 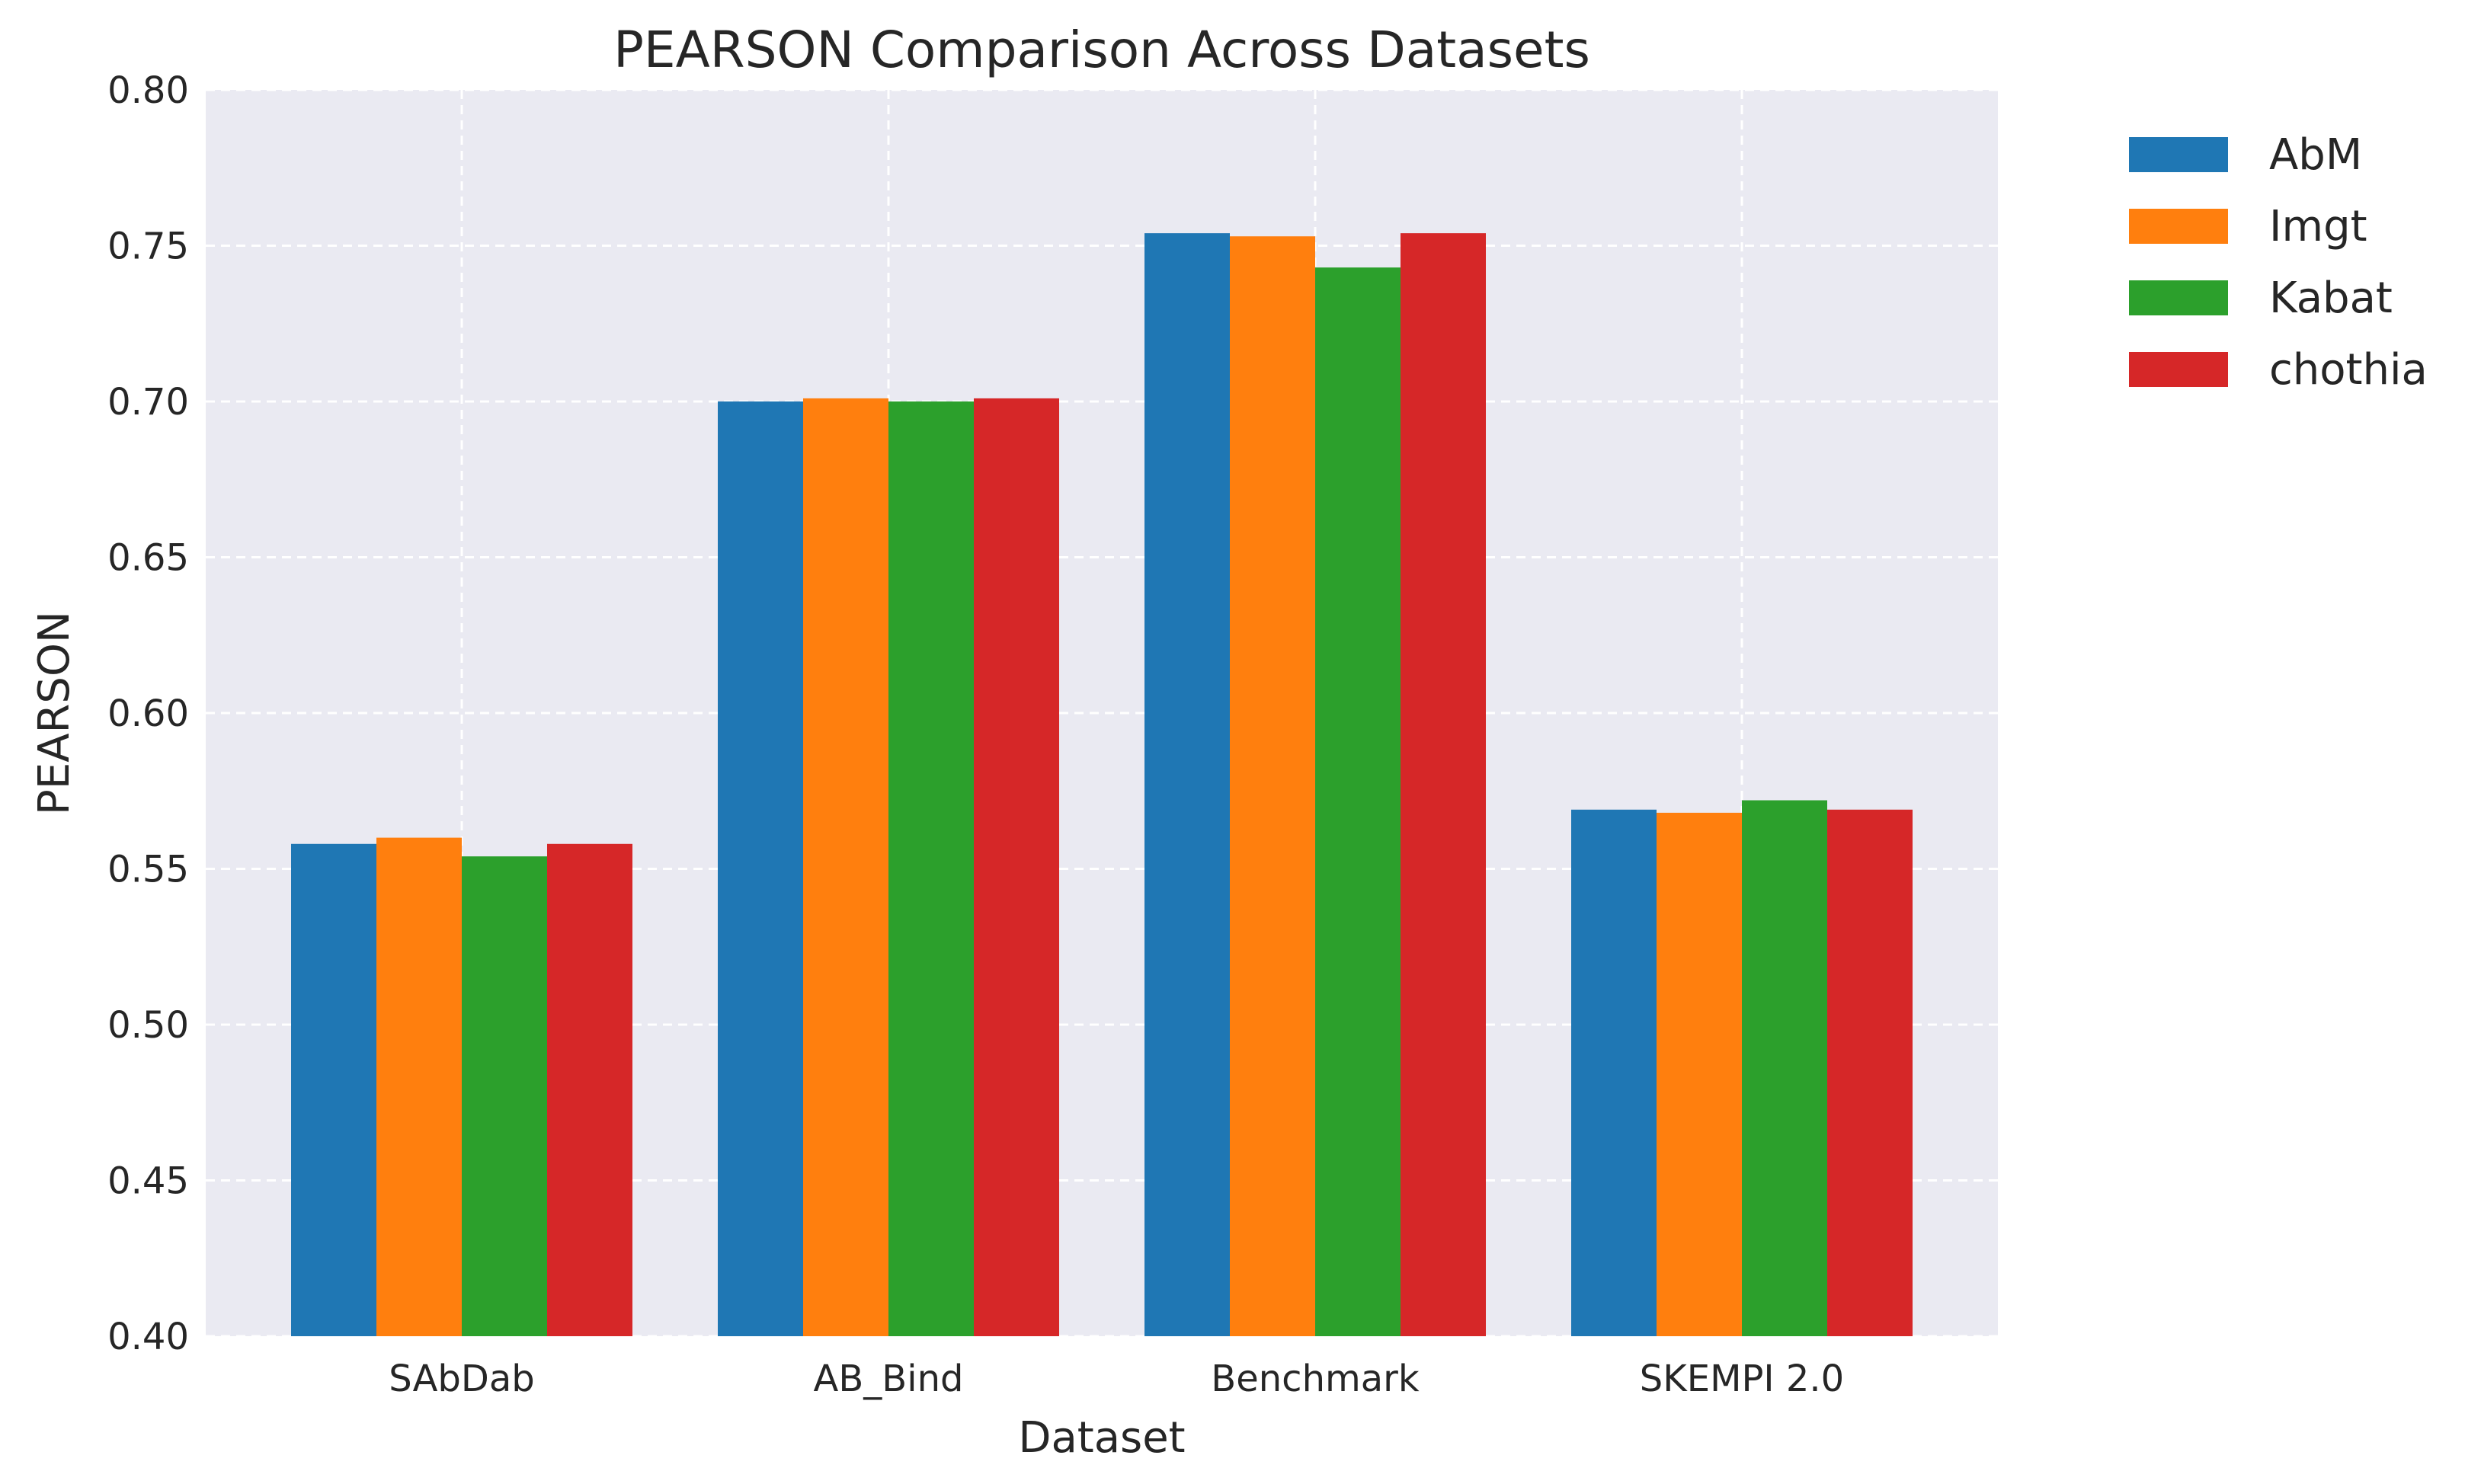 What do you see at coordinates (148, 90) in the screenshot?
I see `y-tick-label: 0.80` at bounding box center [148, 90].